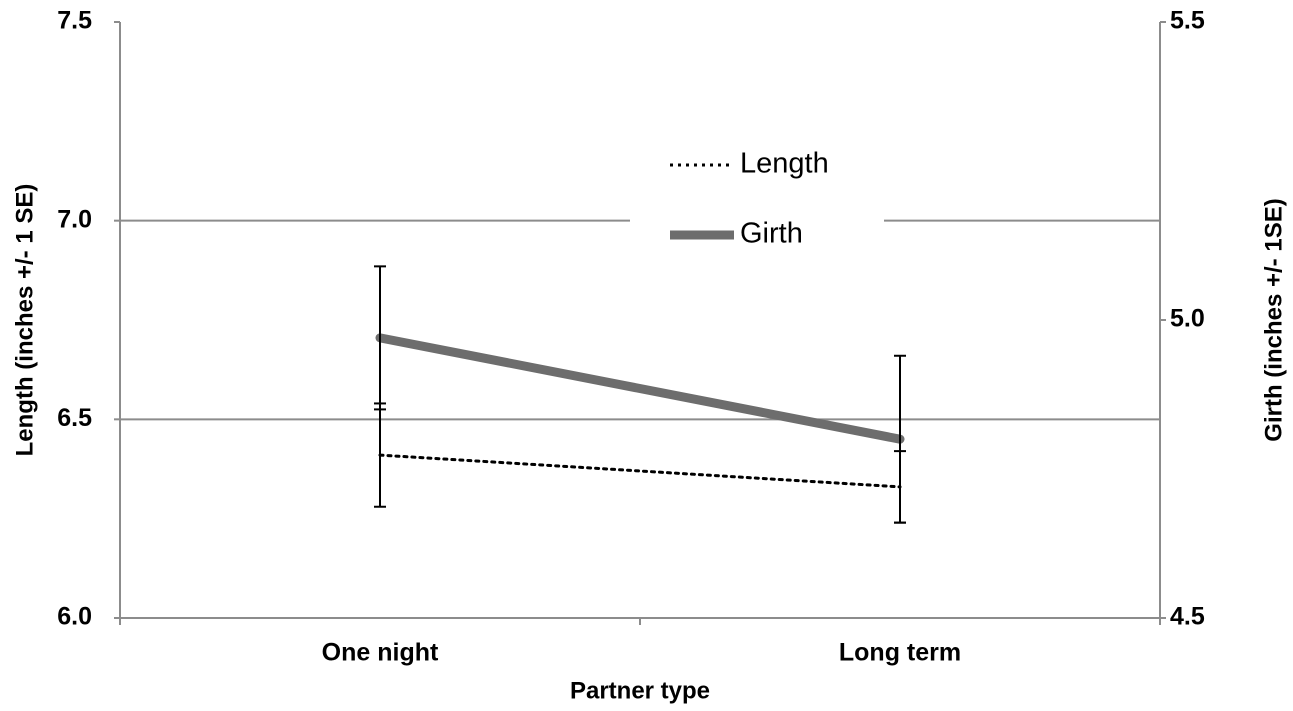 The image size is (1293, 711). What do you see at coordinates (1187, 617) in the screenshot?
I see `y2-tick-label: 4.5` at bounding box center [1187, 617].